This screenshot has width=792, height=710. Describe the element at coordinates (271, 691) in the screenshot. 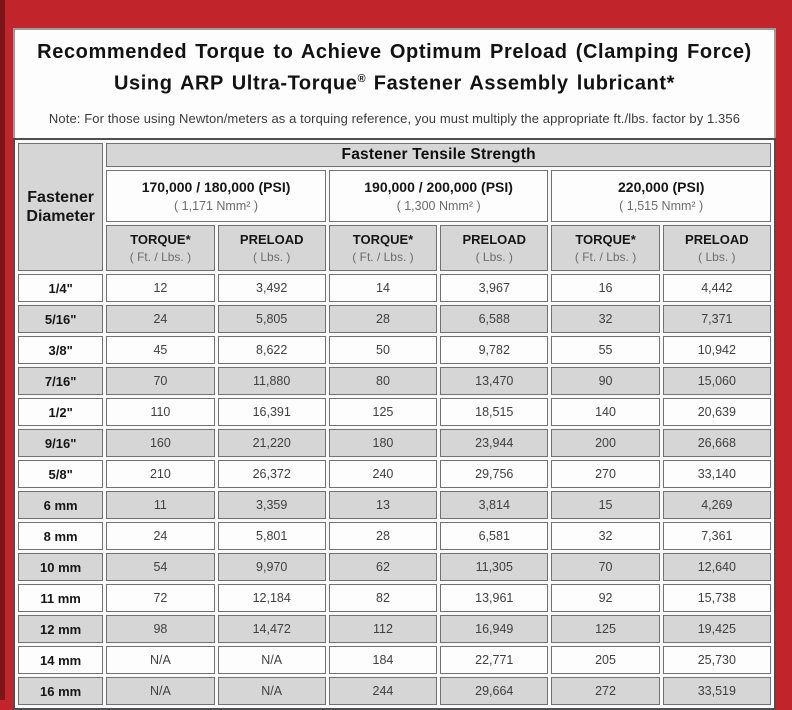

I see `table-cell: N/A` at that location.